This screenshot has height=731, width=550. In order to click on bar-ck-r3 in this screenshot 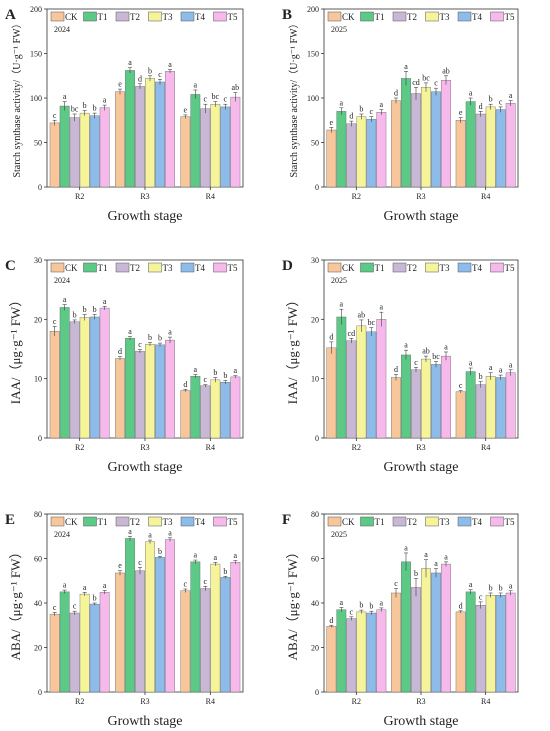, I will do `click(120, 398)`.